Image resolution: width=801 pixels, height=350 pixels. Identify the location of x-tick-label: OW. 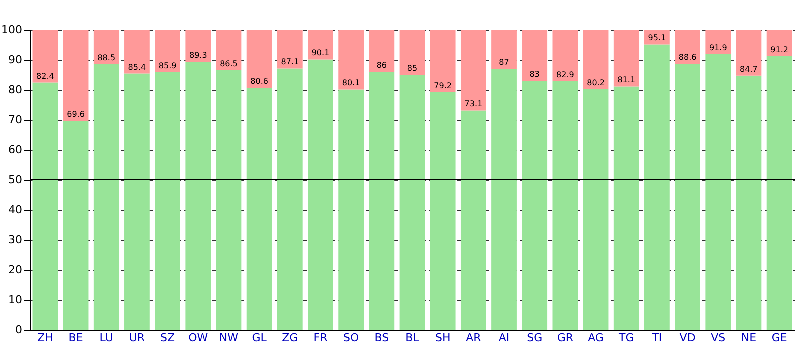
(198, 338).